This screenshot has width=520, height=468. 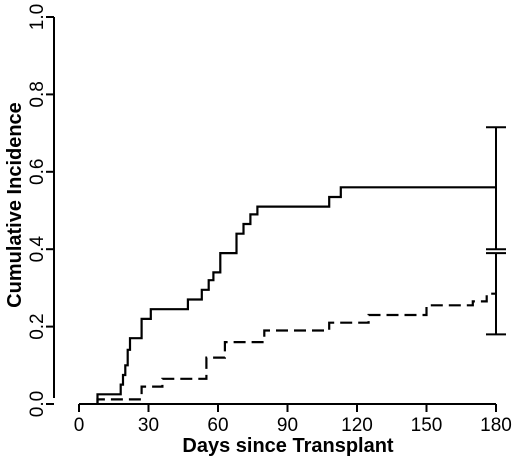 What do you see at coordinates (496, 425) in the screenshot?
I see `x-tick-label: 180` at bounding box center [496, 425].